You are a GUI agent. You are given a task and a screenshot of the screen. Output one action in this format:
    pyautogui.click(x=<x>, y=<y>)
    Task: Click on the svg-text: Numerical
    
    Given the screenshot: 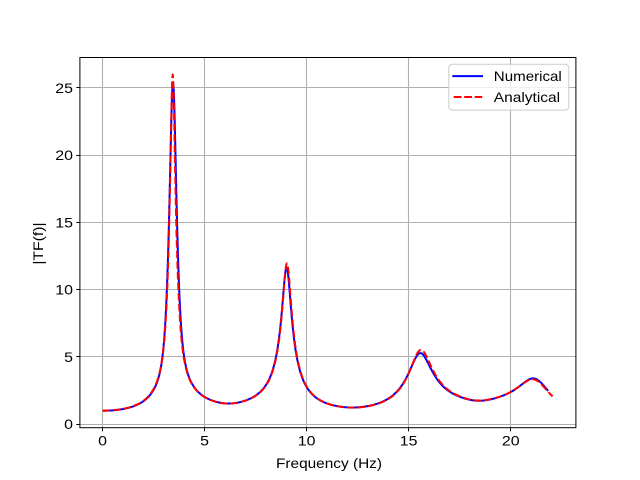 What is the action you would take?
    pyautogui.click(x=528, y=76)
    